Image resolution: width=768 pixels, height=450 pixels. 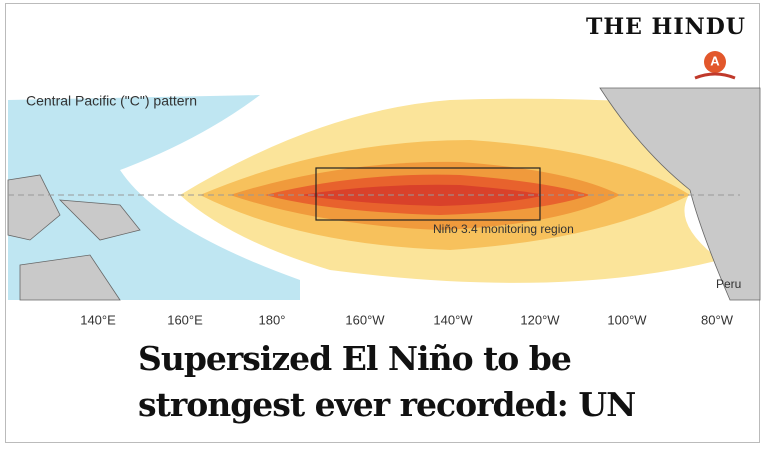 I want to click on longitude-label: 180°, so click(x=272, y=319).